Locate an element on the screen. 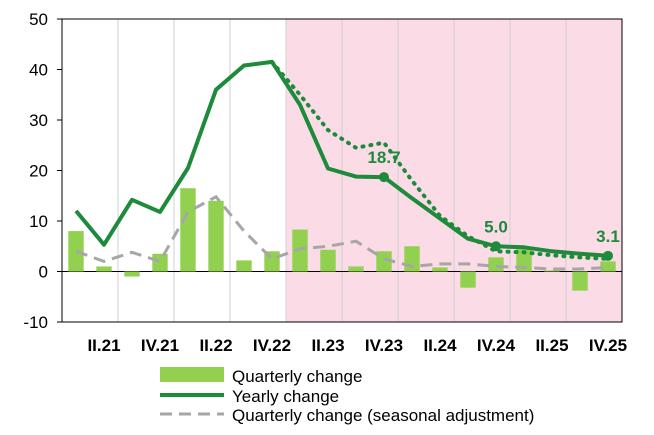 Image resolution: width=654 pixels, height=435 pixels. legend-label: Yearly change is located at coordinates (285, 396).